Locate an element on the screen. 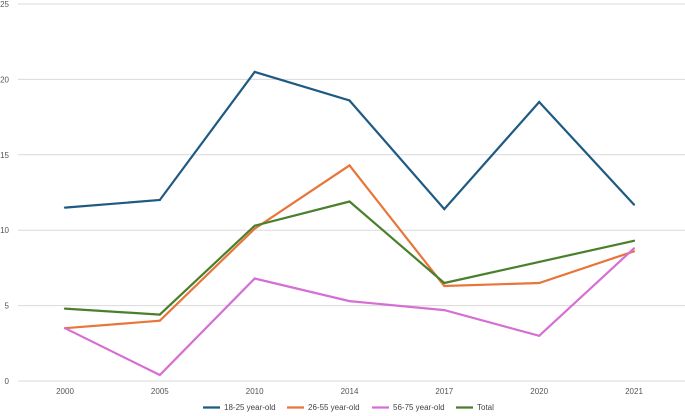 This screenshot has height=416, width=685. y-tick-label: 0 is located at coordinates (7, 381).